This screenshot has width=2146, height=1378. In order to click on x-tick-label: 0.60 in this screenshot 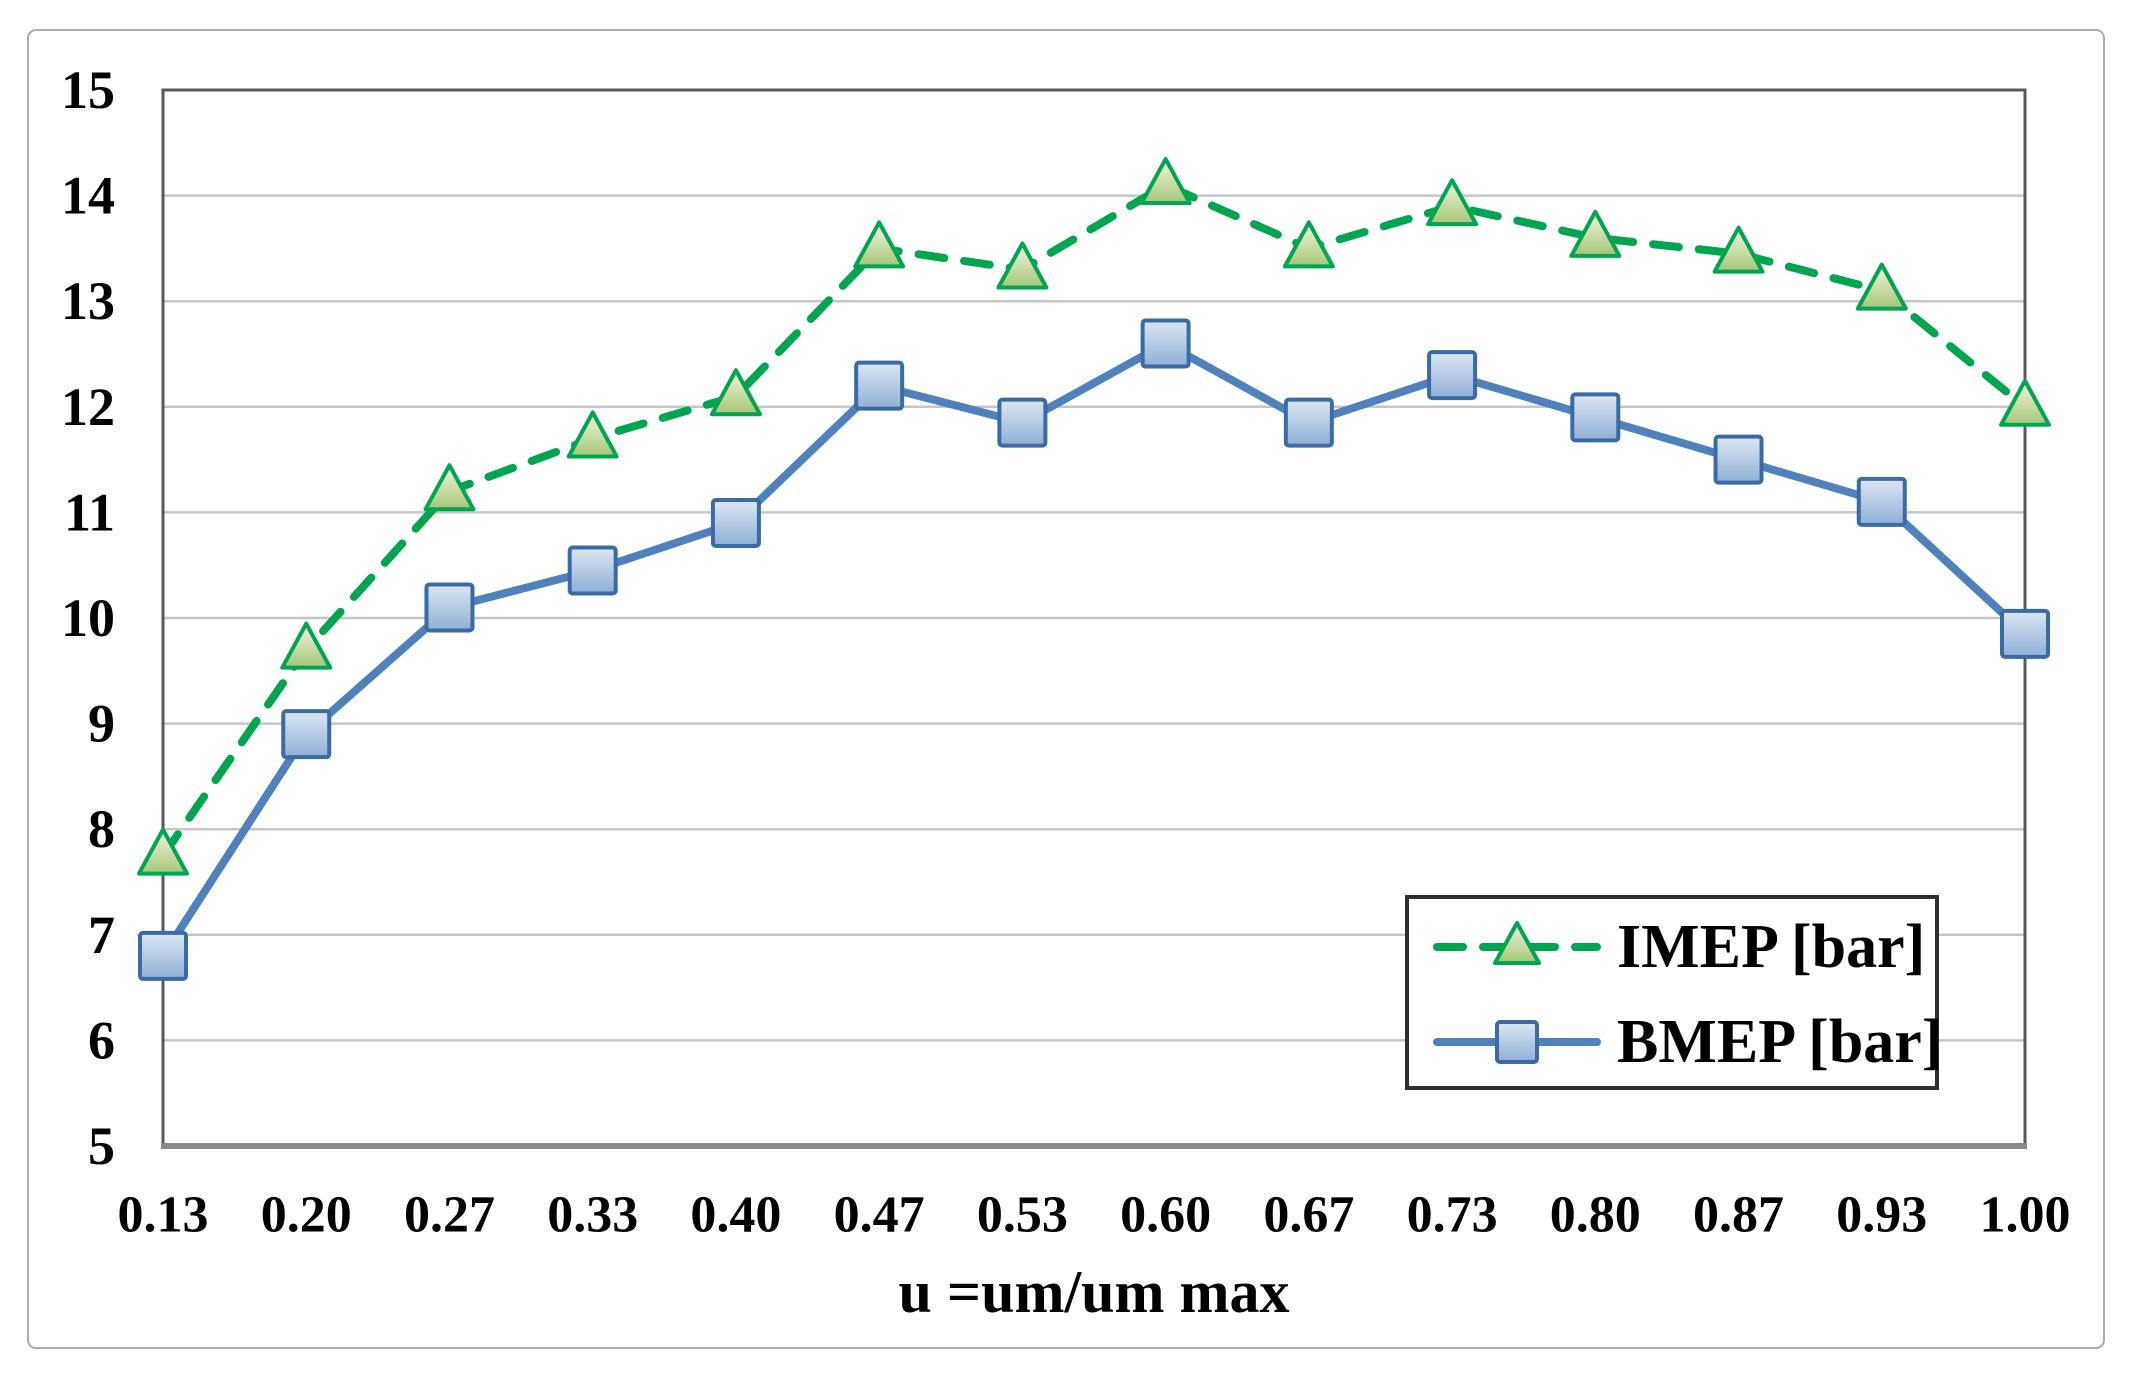, I will do `click(1165, 1215)`.